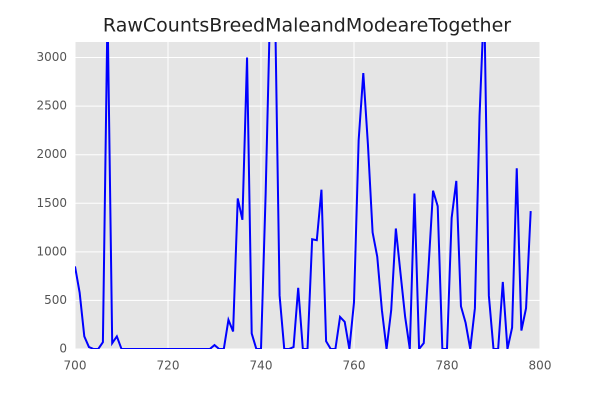 This screenshot has width=600, height=404. I want to click on y-tick-label: 1500, so click(51, 203).